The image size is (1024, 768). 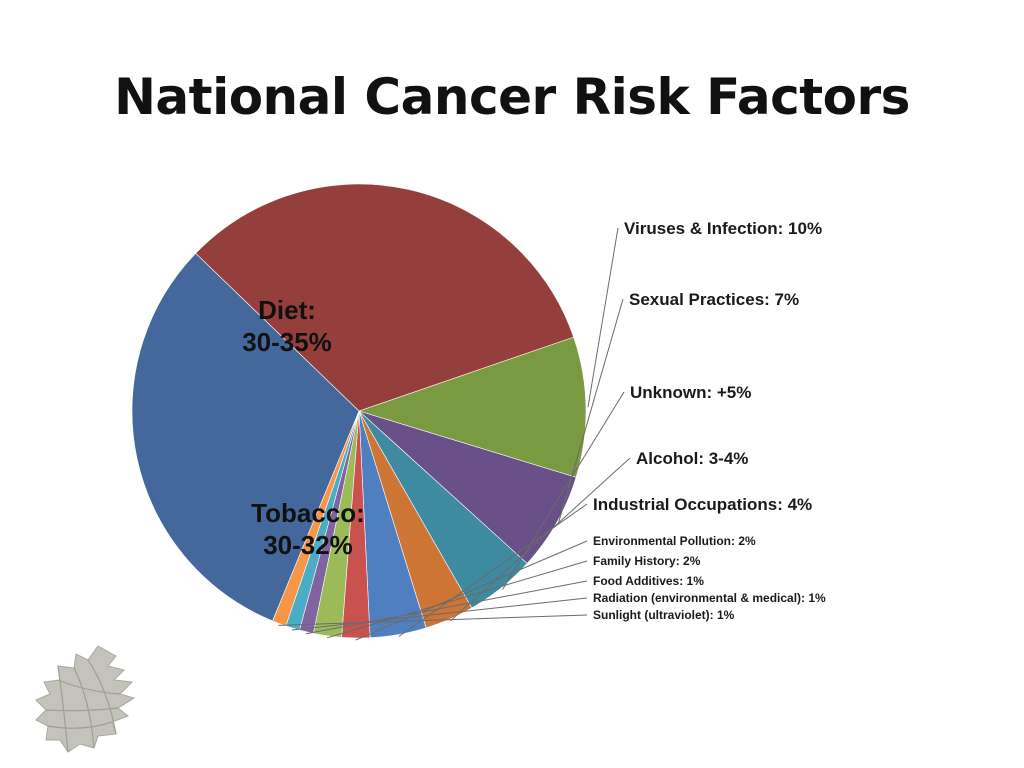 I want to click on slice-label-diet-30-35: Diet: 30-35%, so click(x=287, y=326).